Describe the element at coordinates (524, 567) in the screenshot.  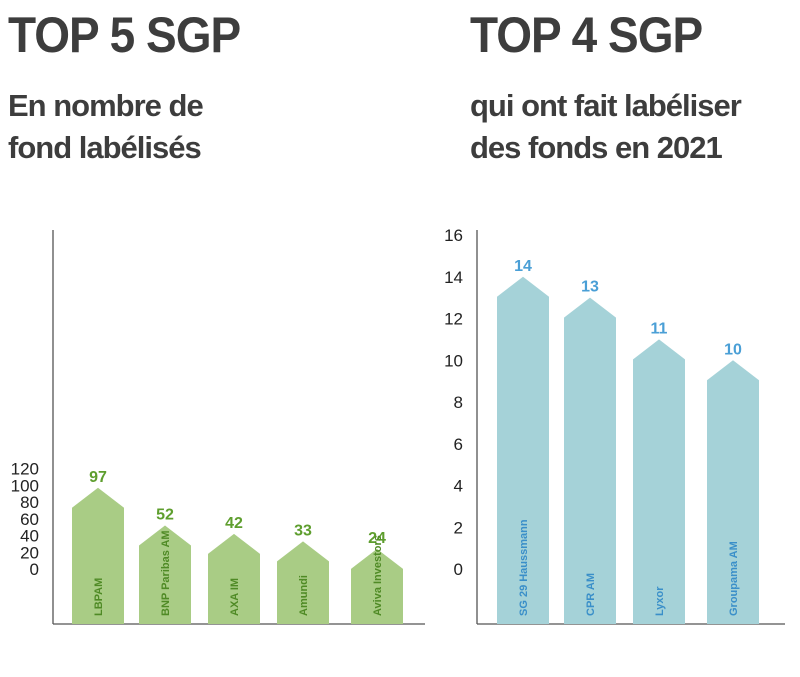
I see `right-bar-category-label: SG 29 Haussmann` at that location.